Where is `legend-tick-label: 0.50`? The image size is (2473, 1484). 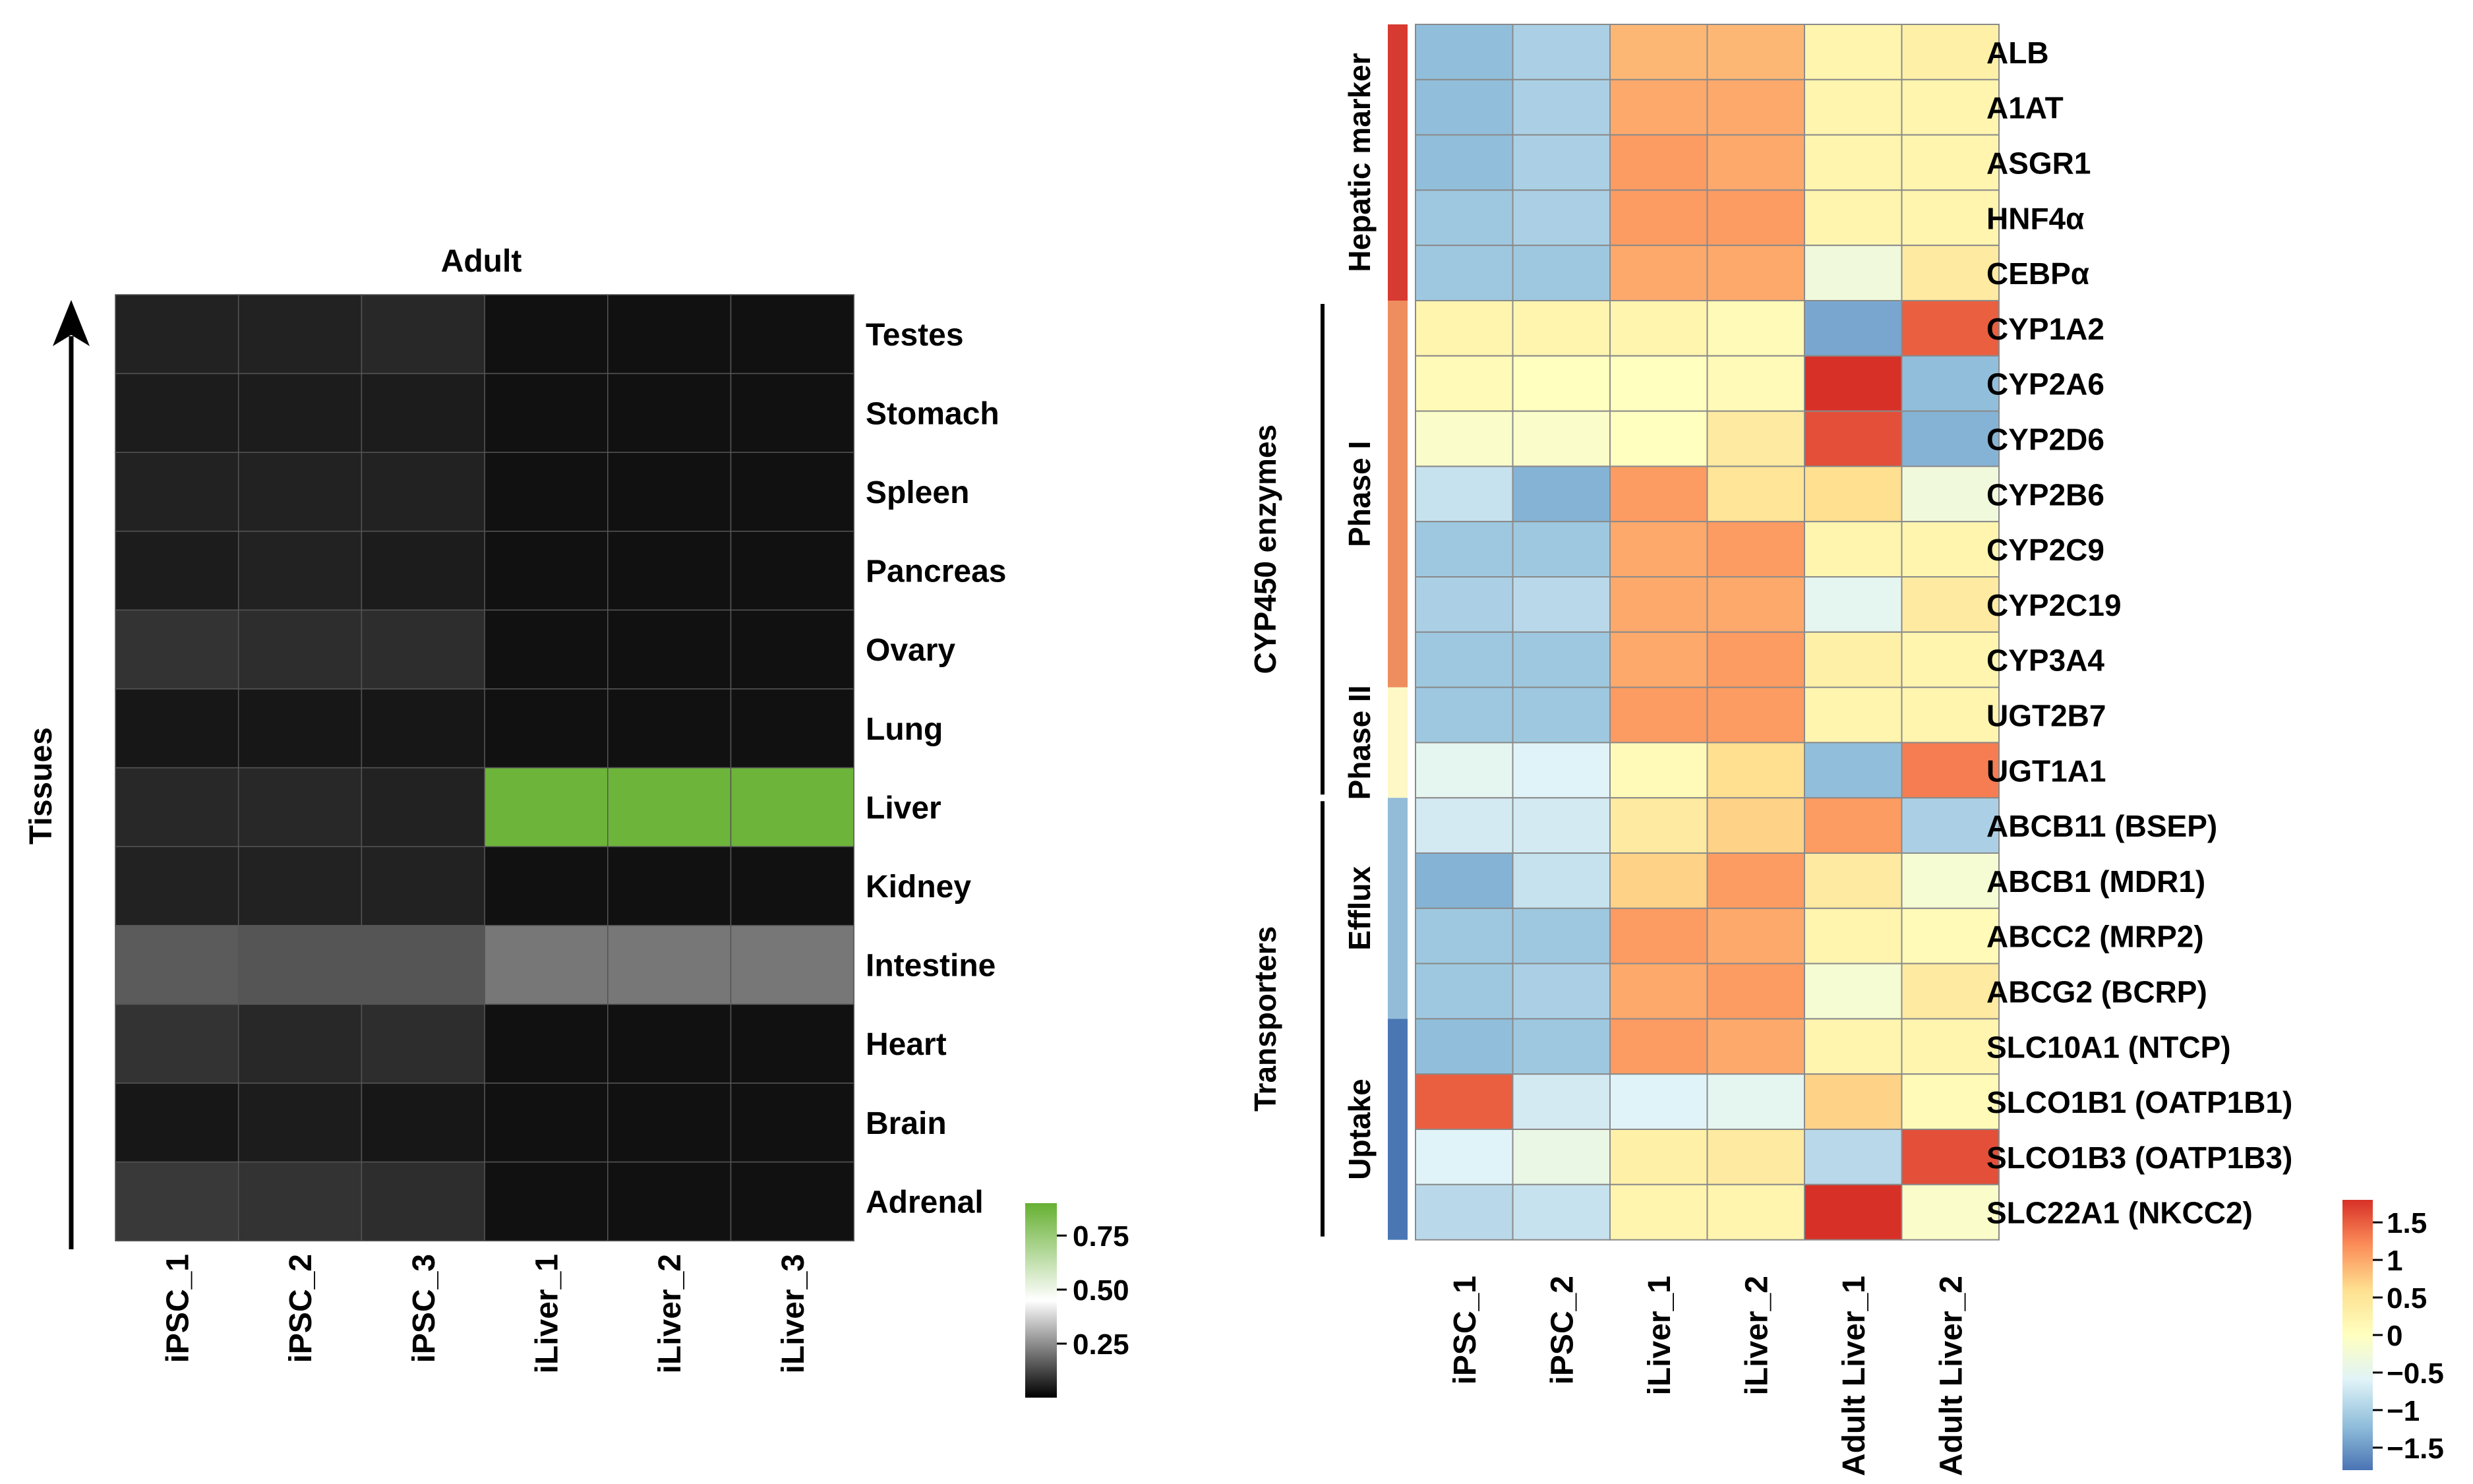
legend-tick-label: 0.50 is located at coordinates (1101, 1290).